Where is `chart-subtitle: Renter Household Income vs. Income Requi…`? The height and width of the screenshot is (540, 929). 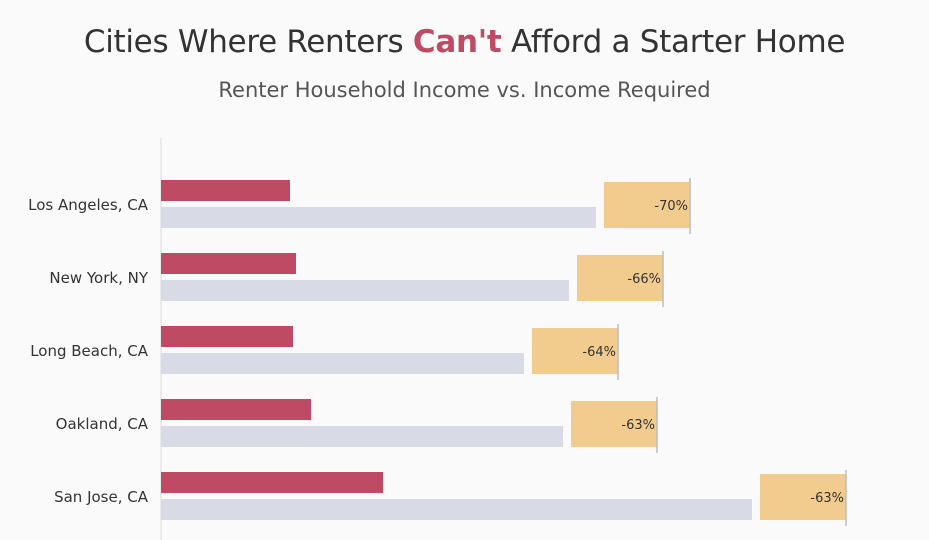
chart-subtitle: Renter Household Income vs. Income Requi… is located at coordinates (464, 90).